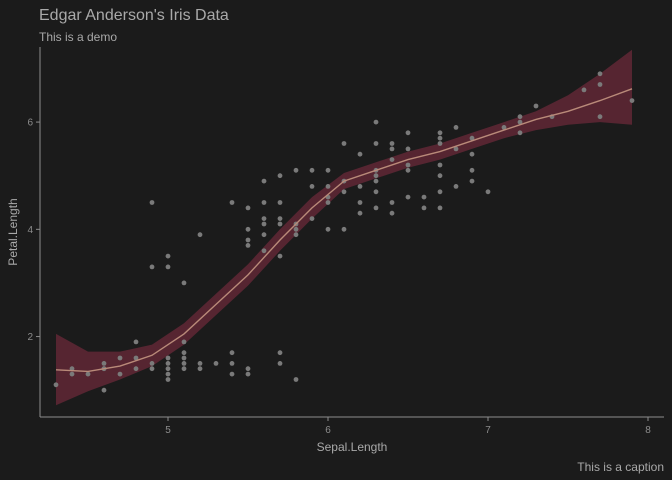  What do you see at coordinates (328, 430) in the screenshot?
I see `x-tick-label-6: 6` at bounding box center [328, 430].